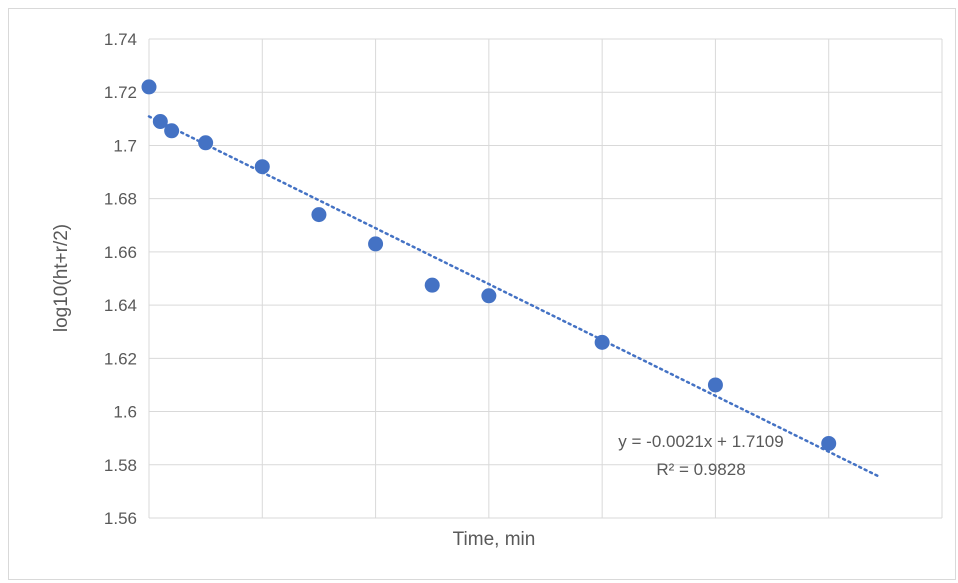  Describe the element at coordinates (125, 412) in the screenshot. I see `y-tick-label: 1.6` at that location.